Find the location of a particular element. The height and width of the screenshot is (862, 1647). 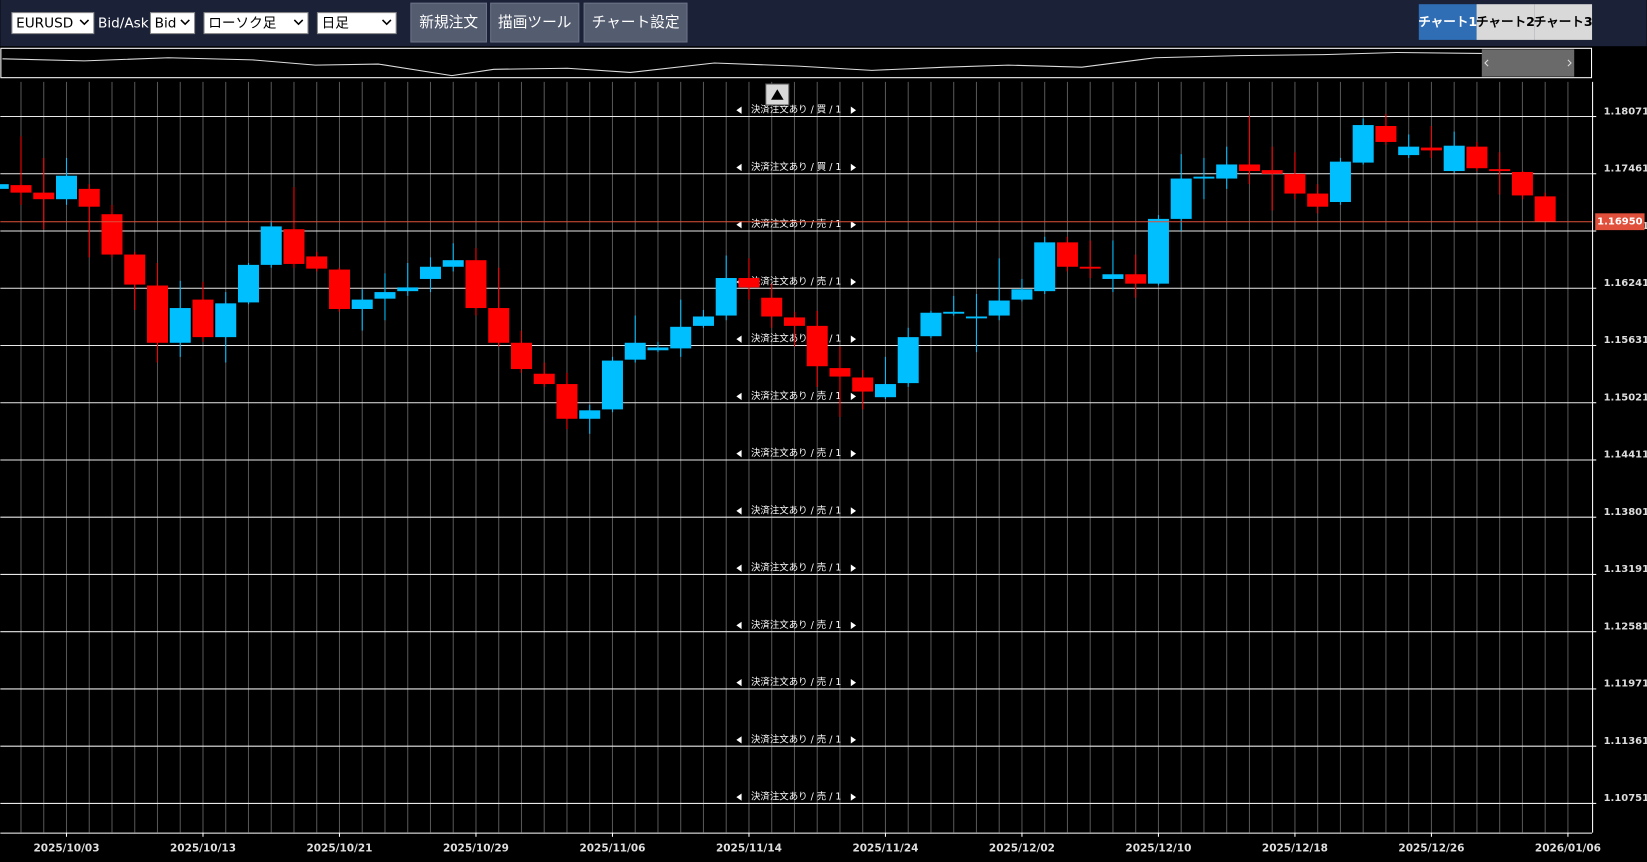

tab-label: チャート3 is located at coordinates (1563, 21).